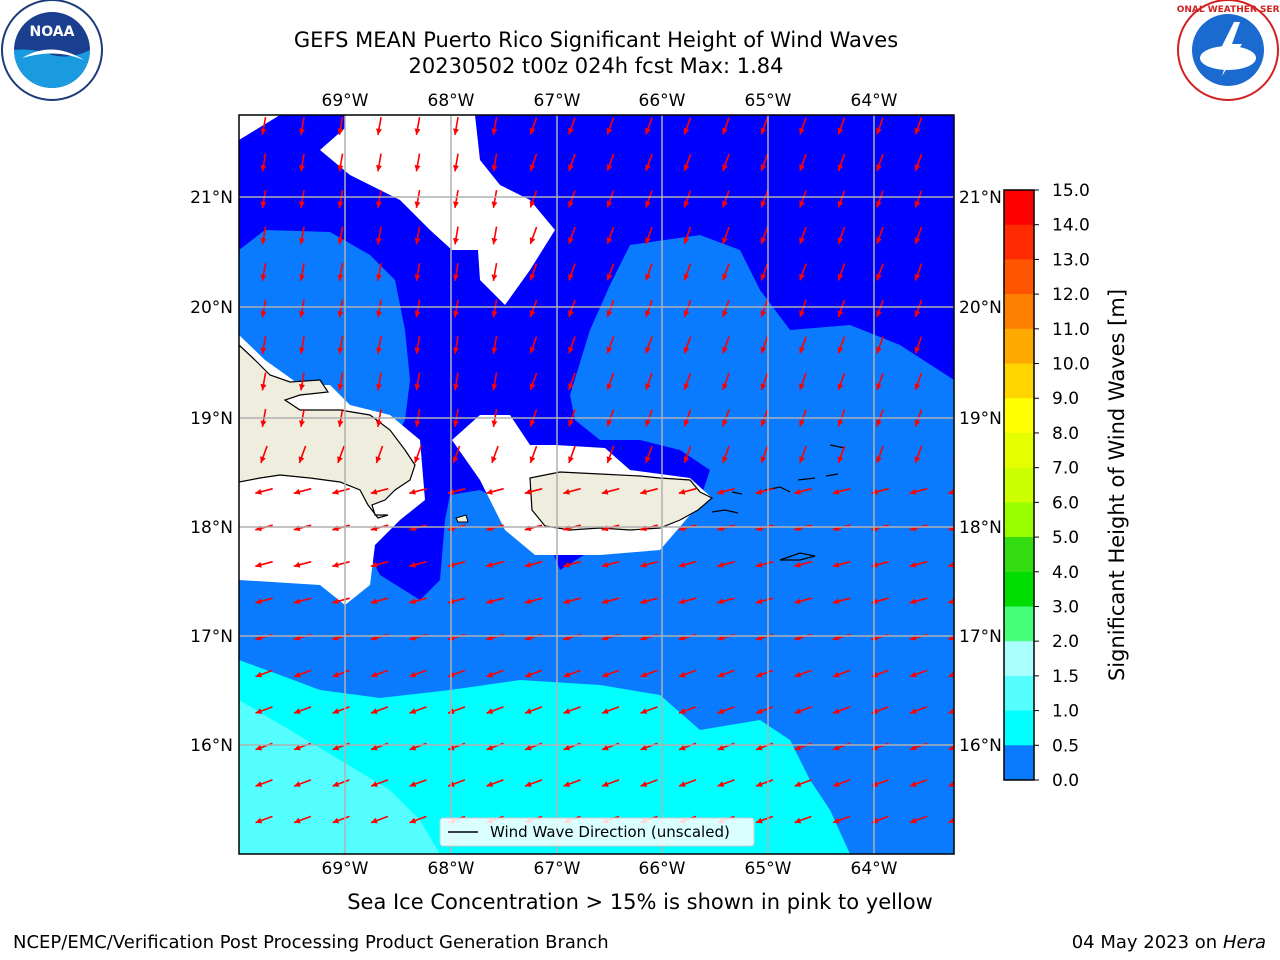  Describe the element at coordinates (610, 869) in the screenshot. I see `lon-labels-bottom: 69°W 68°W 67°W 66°W 65°W 64°W` at that location.